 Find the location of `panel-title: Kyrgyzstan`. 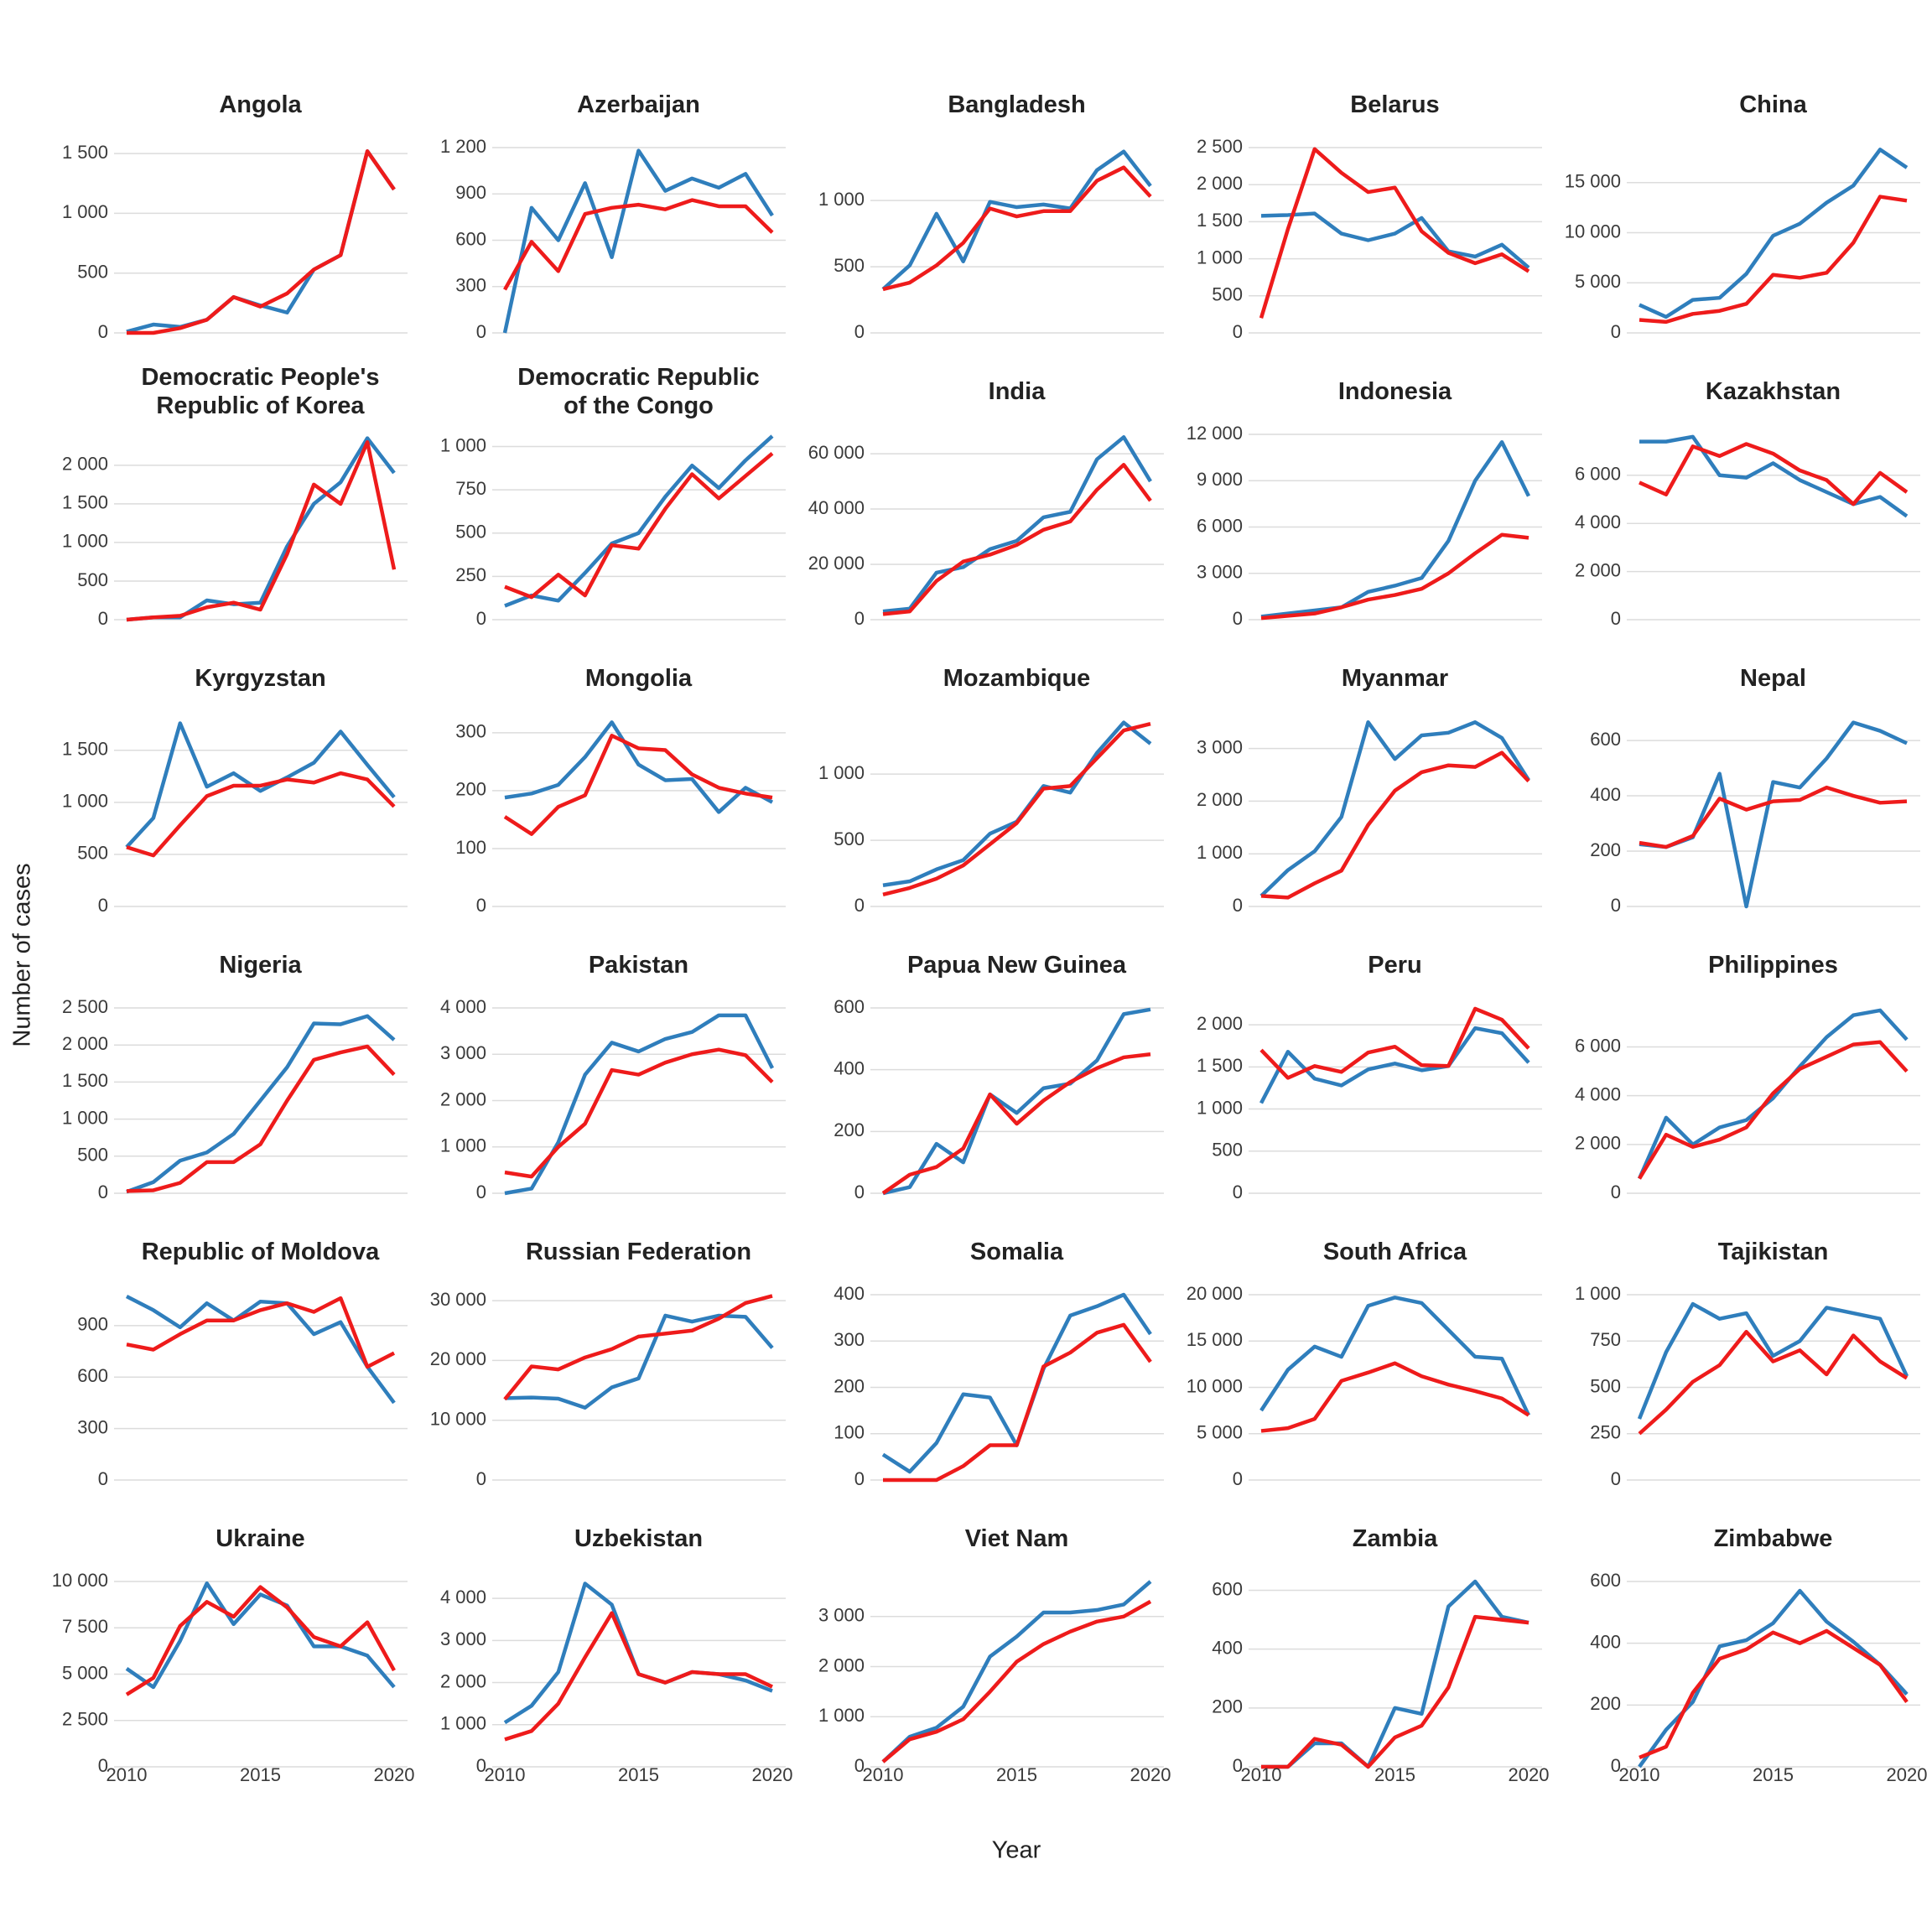

panel-title: Kyrgyzstan is located at coordinates (260, 678).